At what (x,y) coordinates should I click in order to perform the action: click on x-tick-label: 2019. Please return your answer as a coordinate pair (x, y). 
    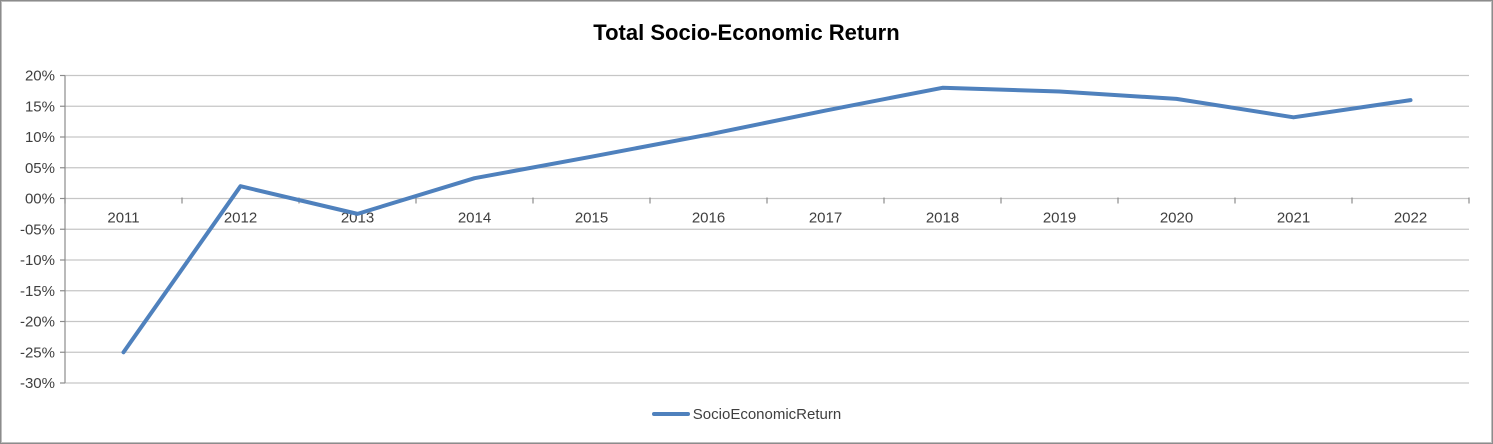
    Looking at the image, I should click on (1059, 218).